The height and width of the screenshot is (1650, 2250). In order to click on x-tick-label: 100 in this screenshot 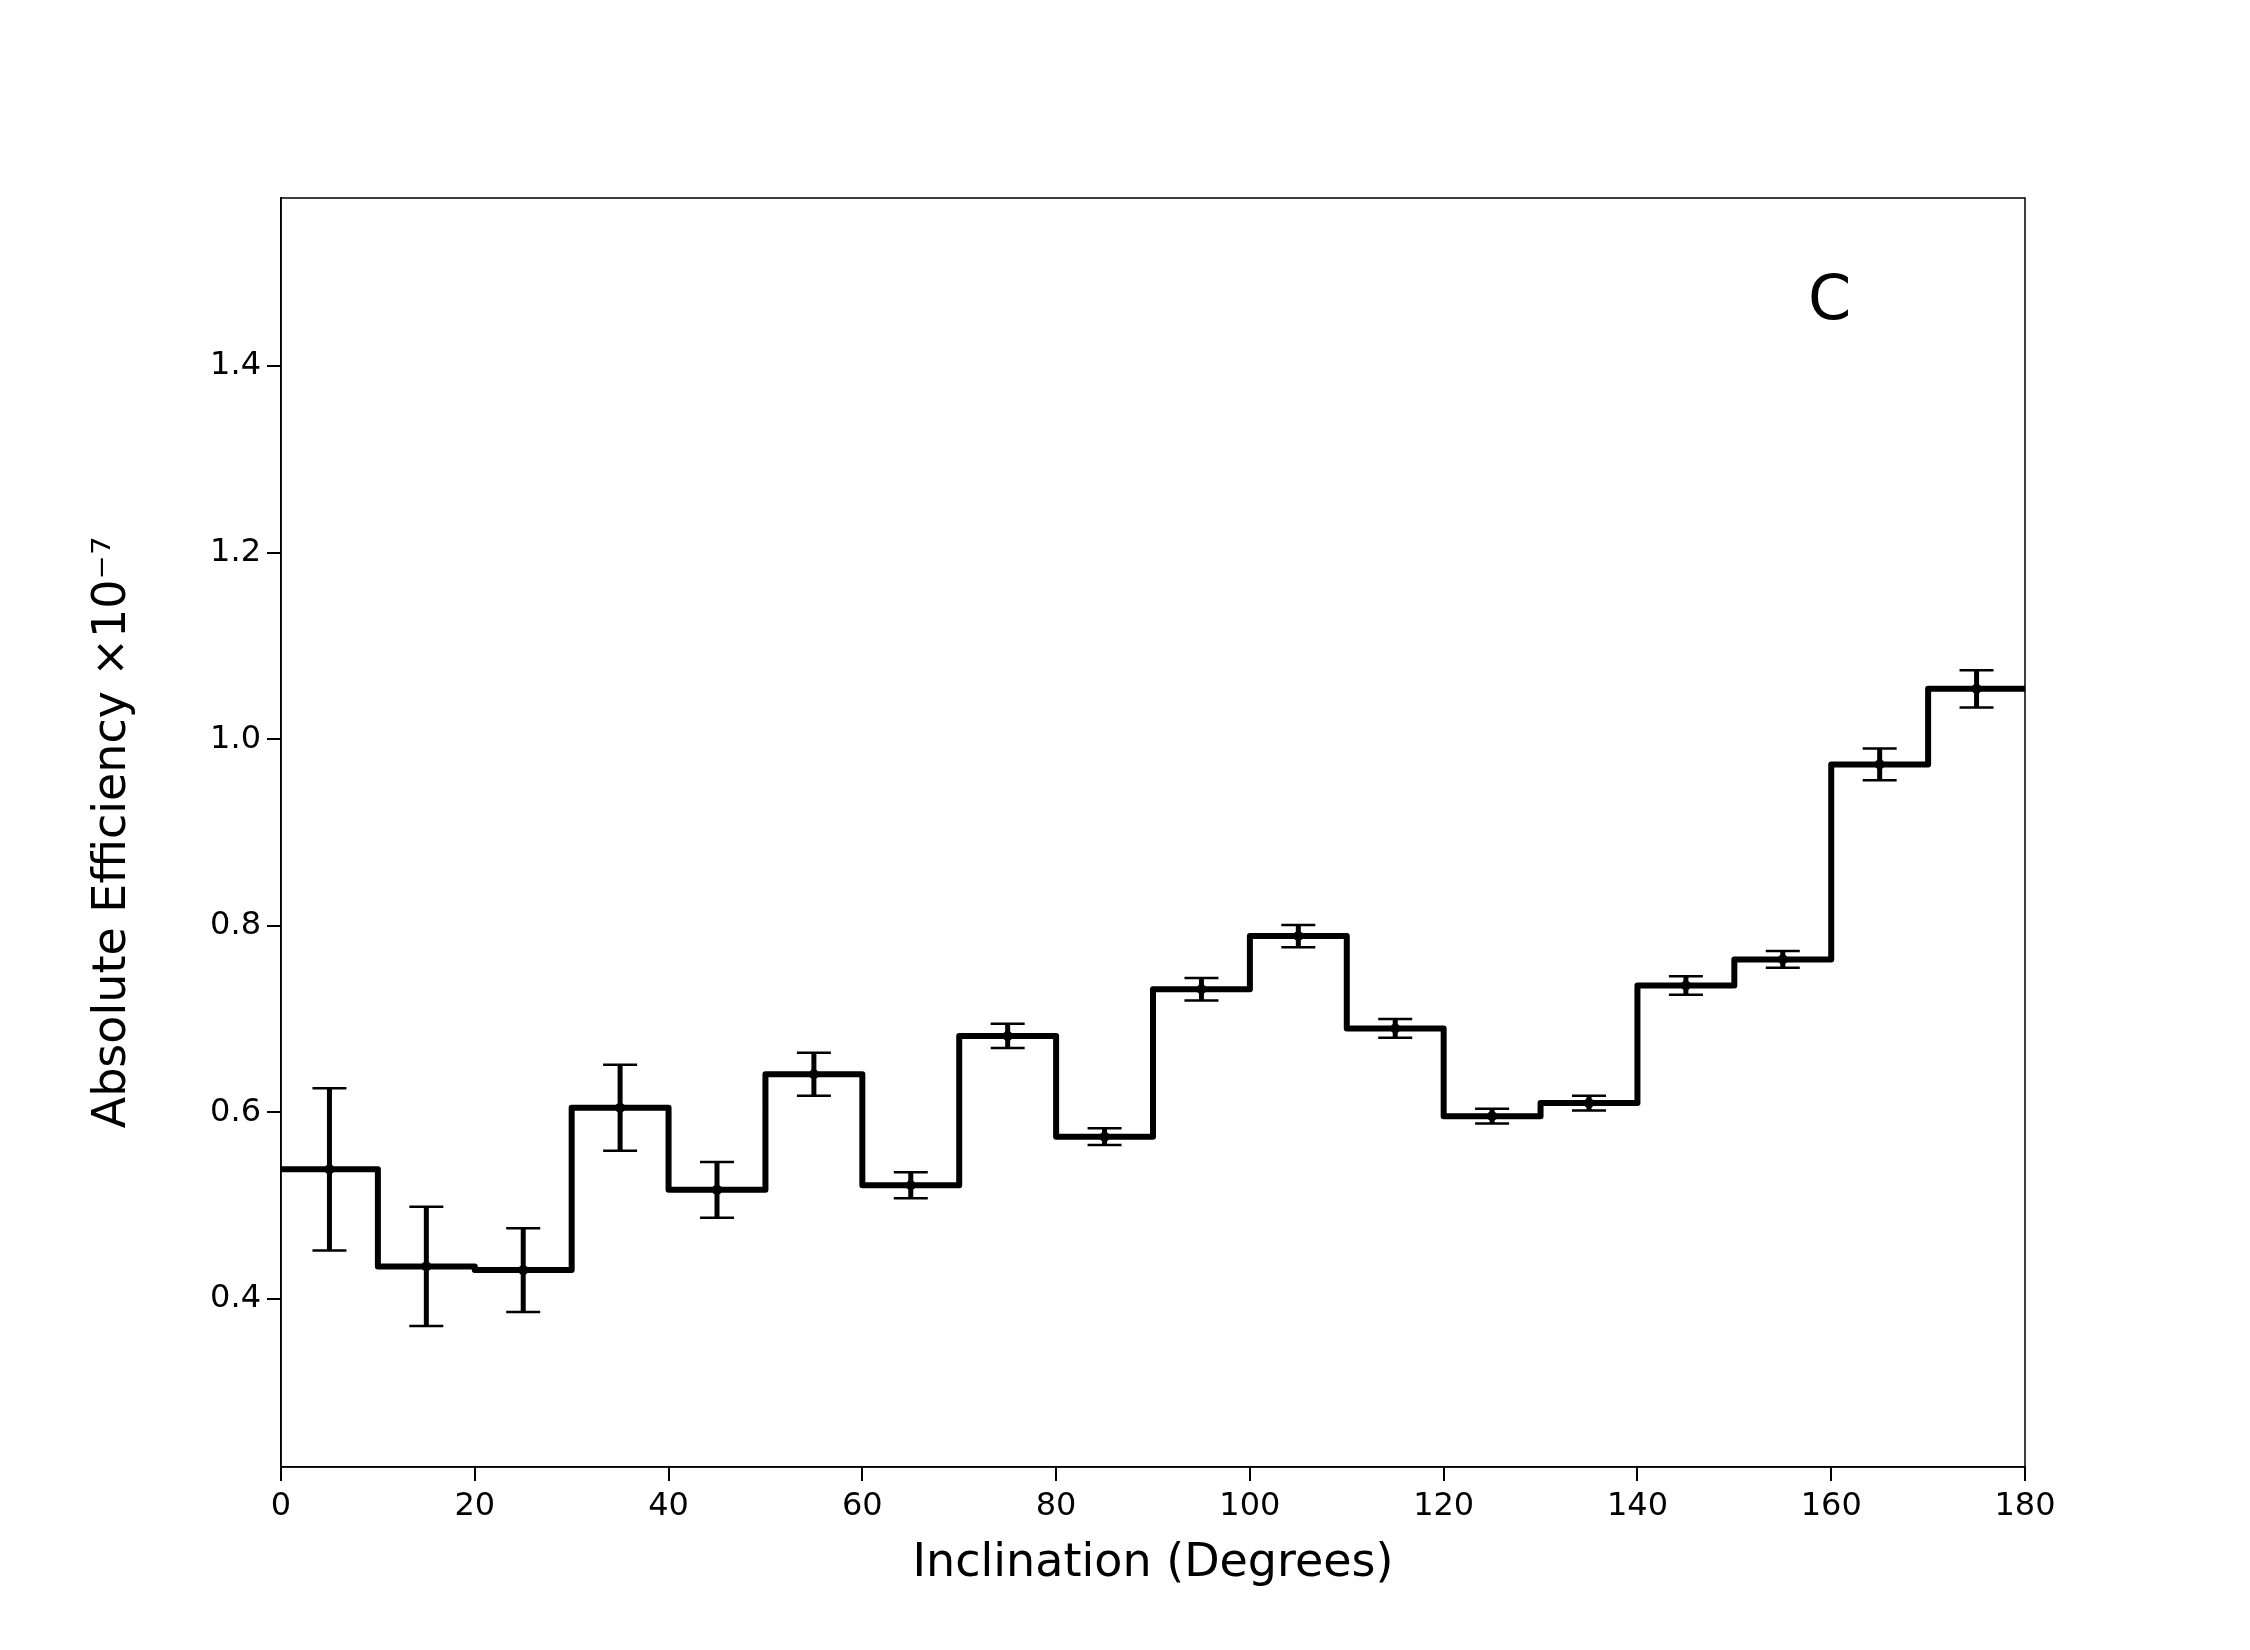, I will do `click(1250, 1503)`.